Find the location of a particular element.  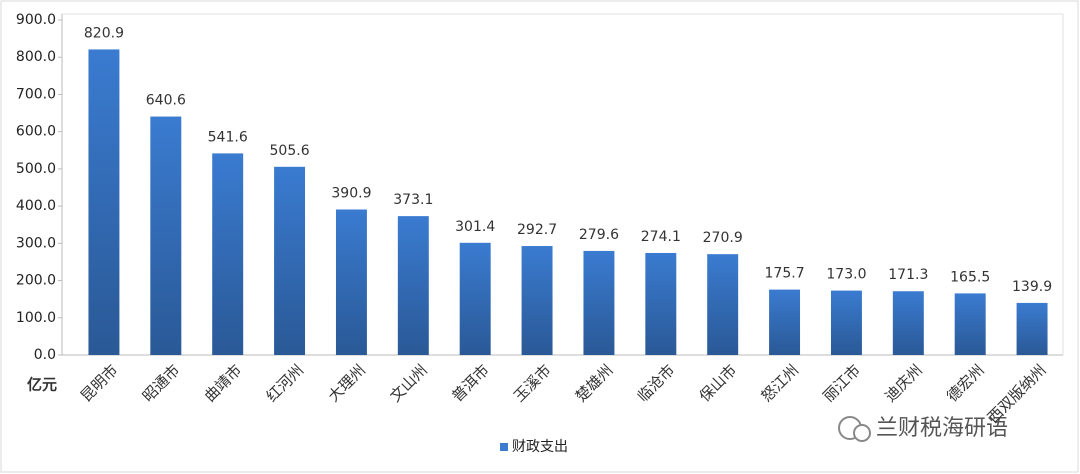

x-tick-label: 西双版纳州 is located at coordinates (1017, 394).